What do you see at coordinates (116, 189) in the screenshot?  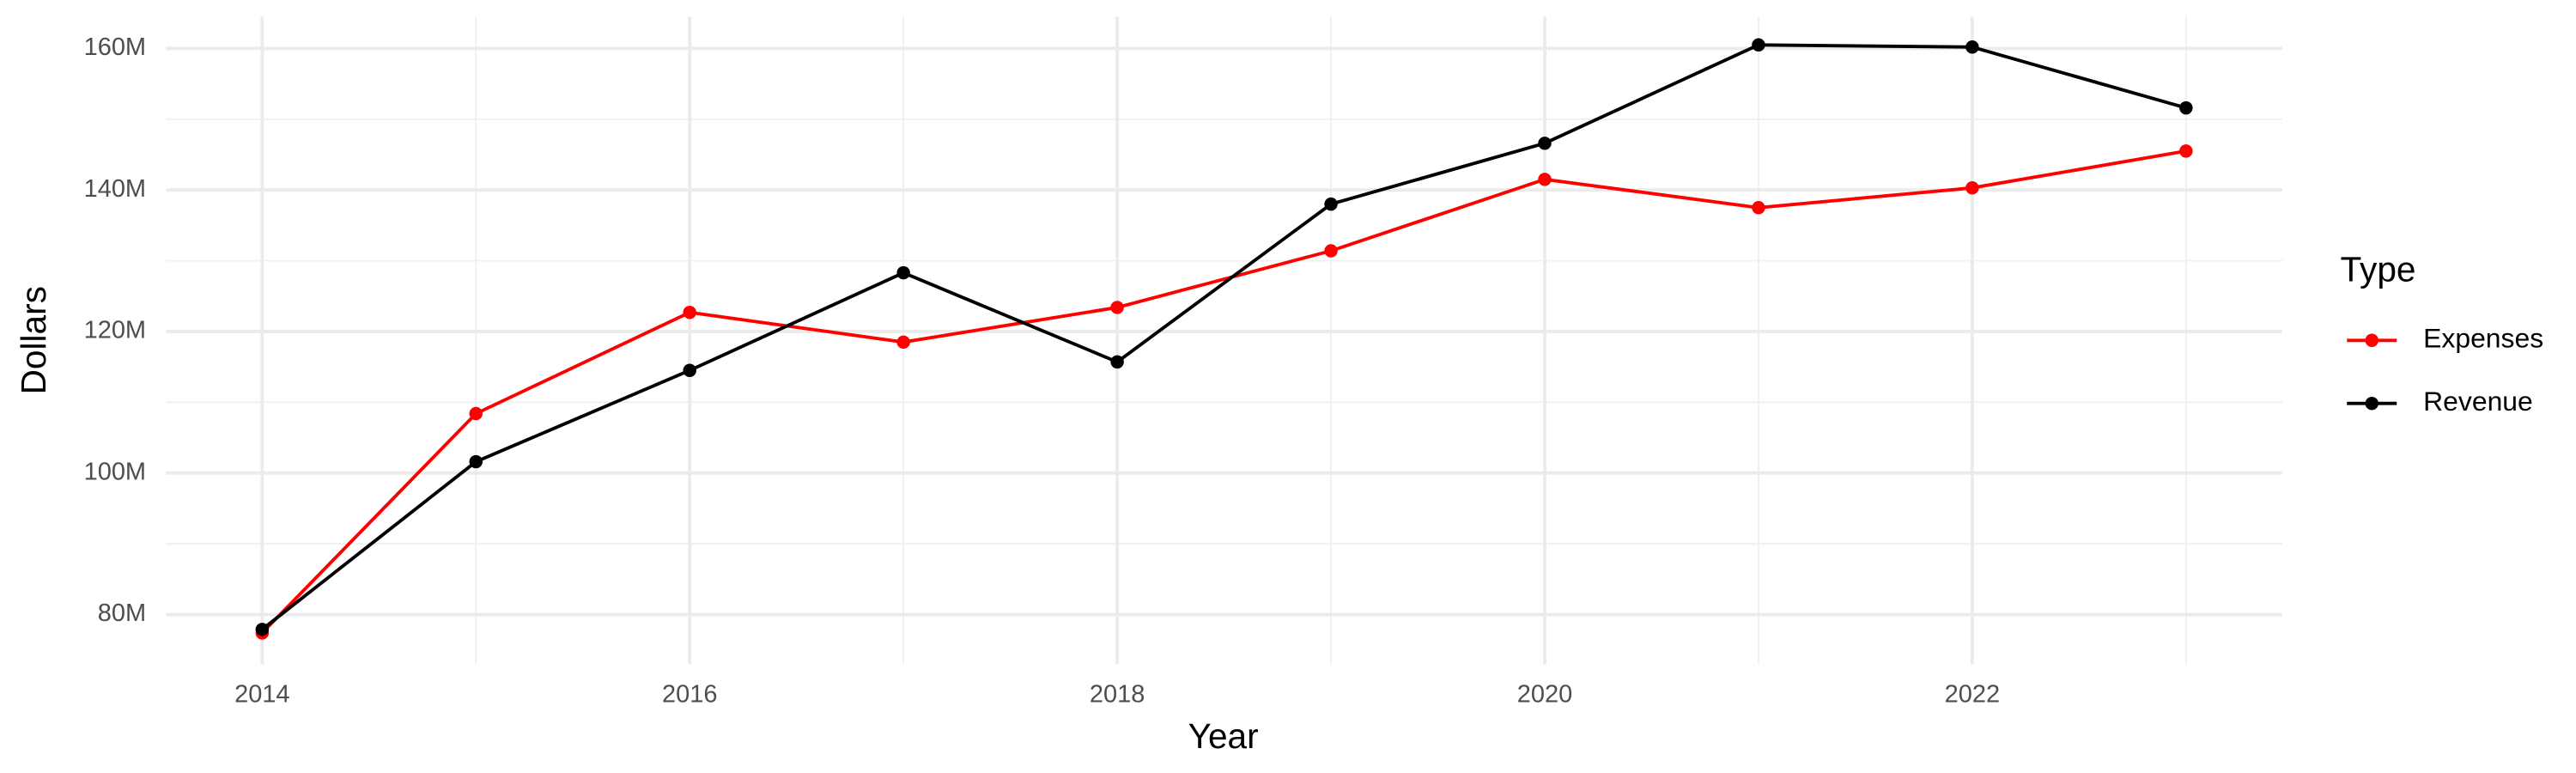 I see `y-tick-label: 140M` at bounding box center [116, 189].